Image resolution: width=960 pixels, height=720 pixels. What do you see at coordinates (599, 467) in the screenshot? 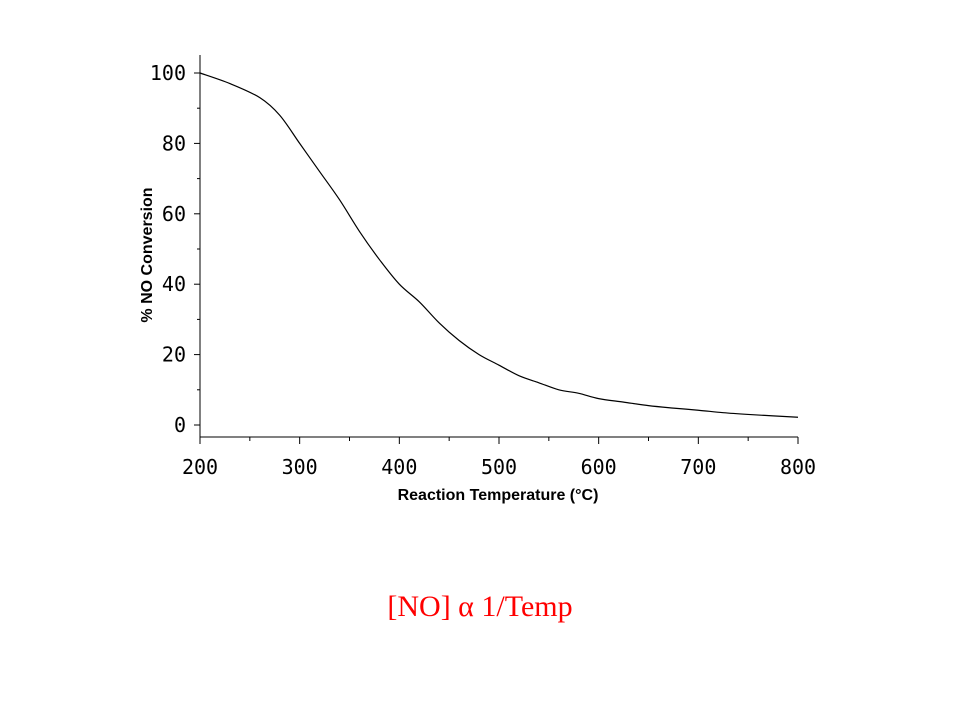
I see `x-tick-label: 600` at bounding box center [599, 467].